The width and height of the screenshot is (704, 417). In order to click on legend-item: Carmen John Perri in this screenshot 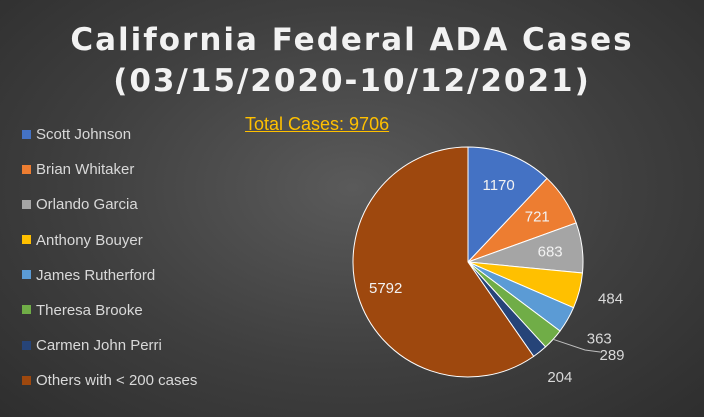, I will do `click(109, 352)`.